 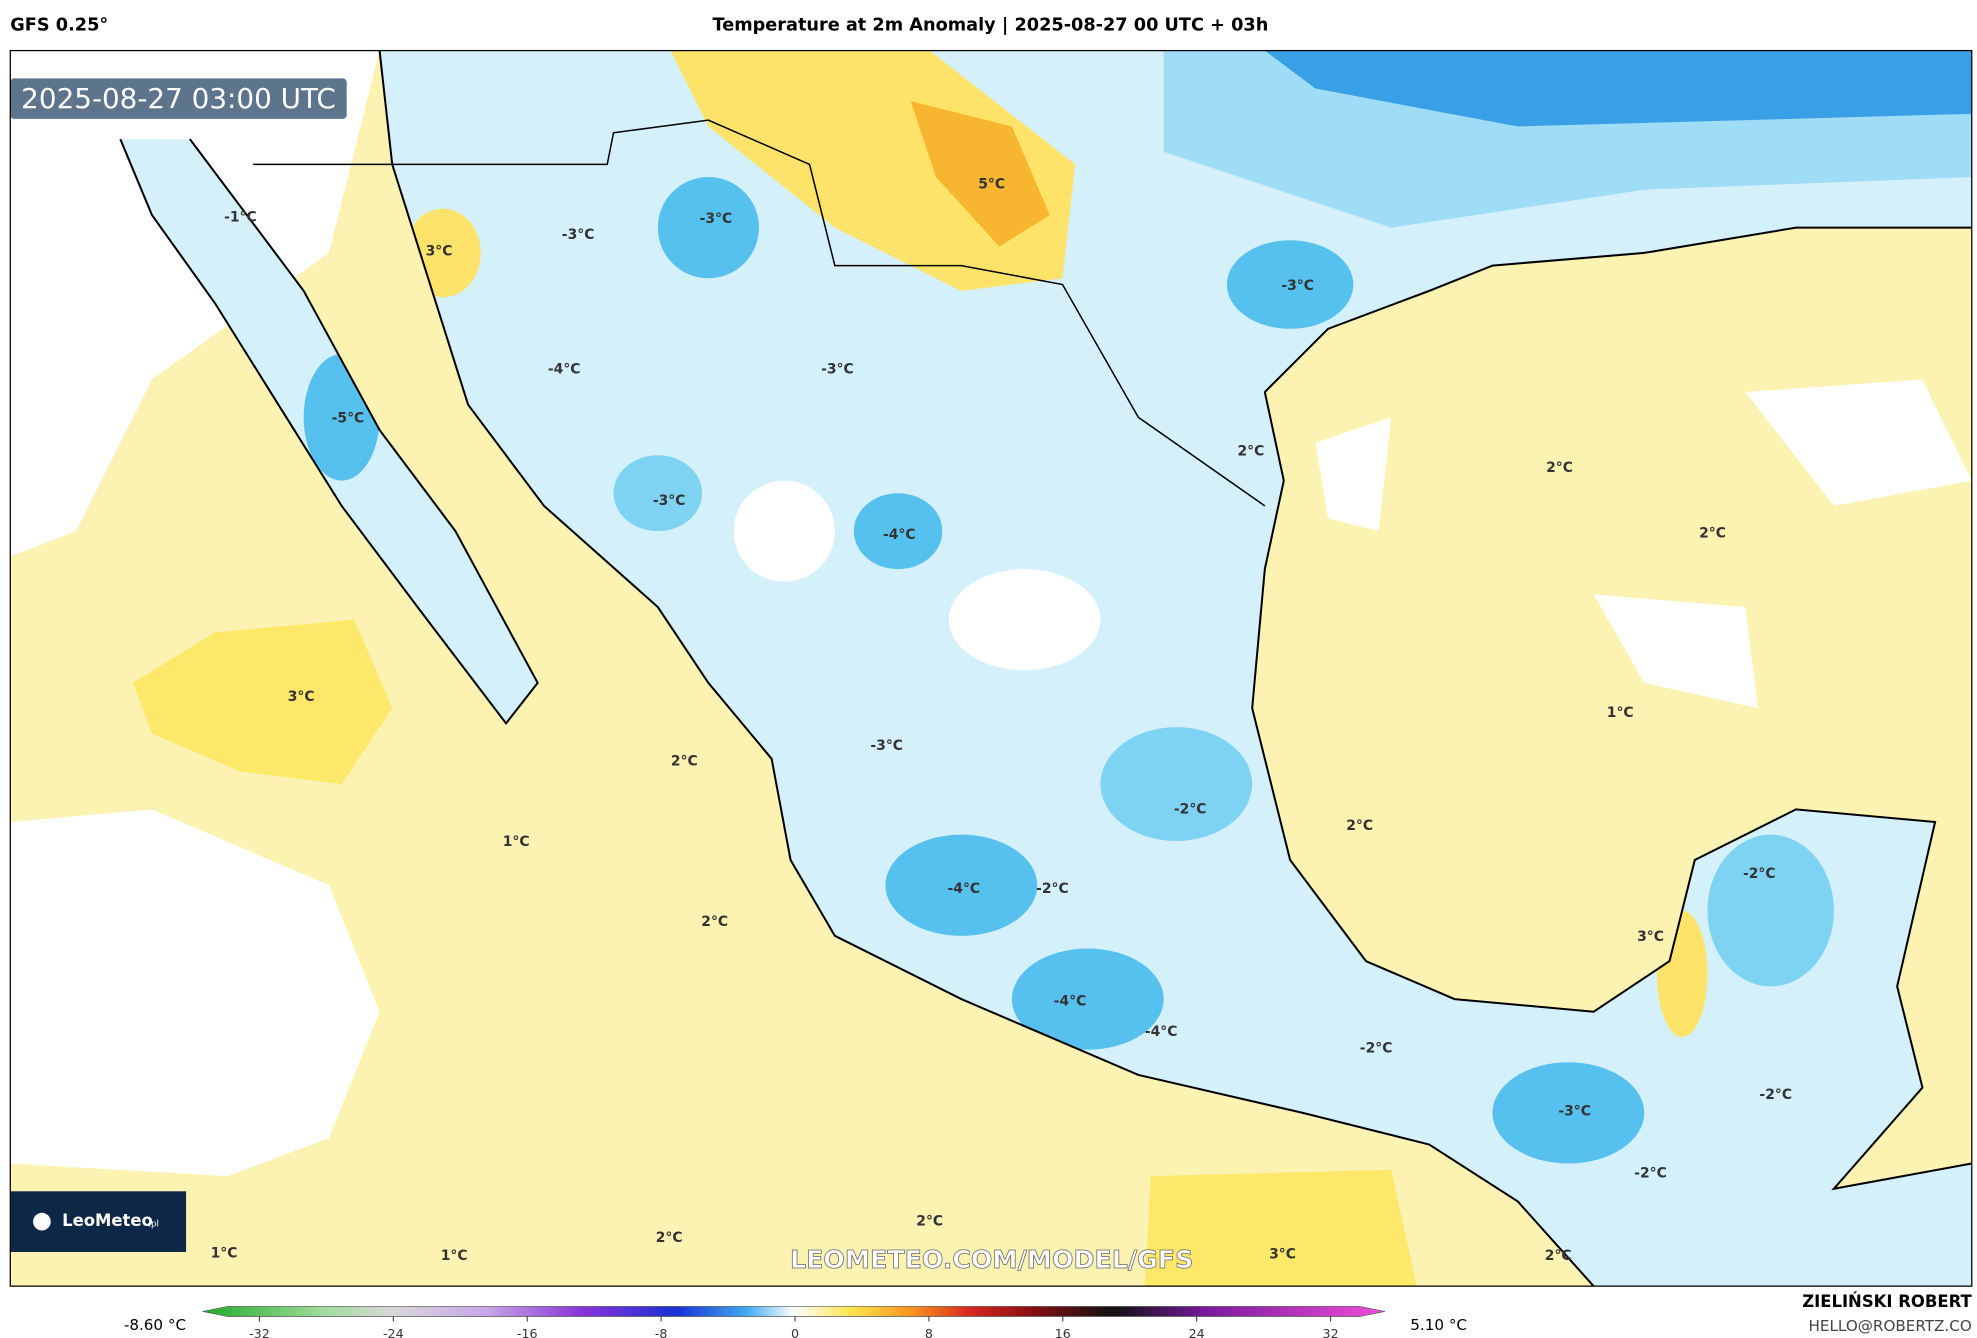 I want to click on timestamp: 2025-08-27 03:00 UTC, so click(x=178, y=98).